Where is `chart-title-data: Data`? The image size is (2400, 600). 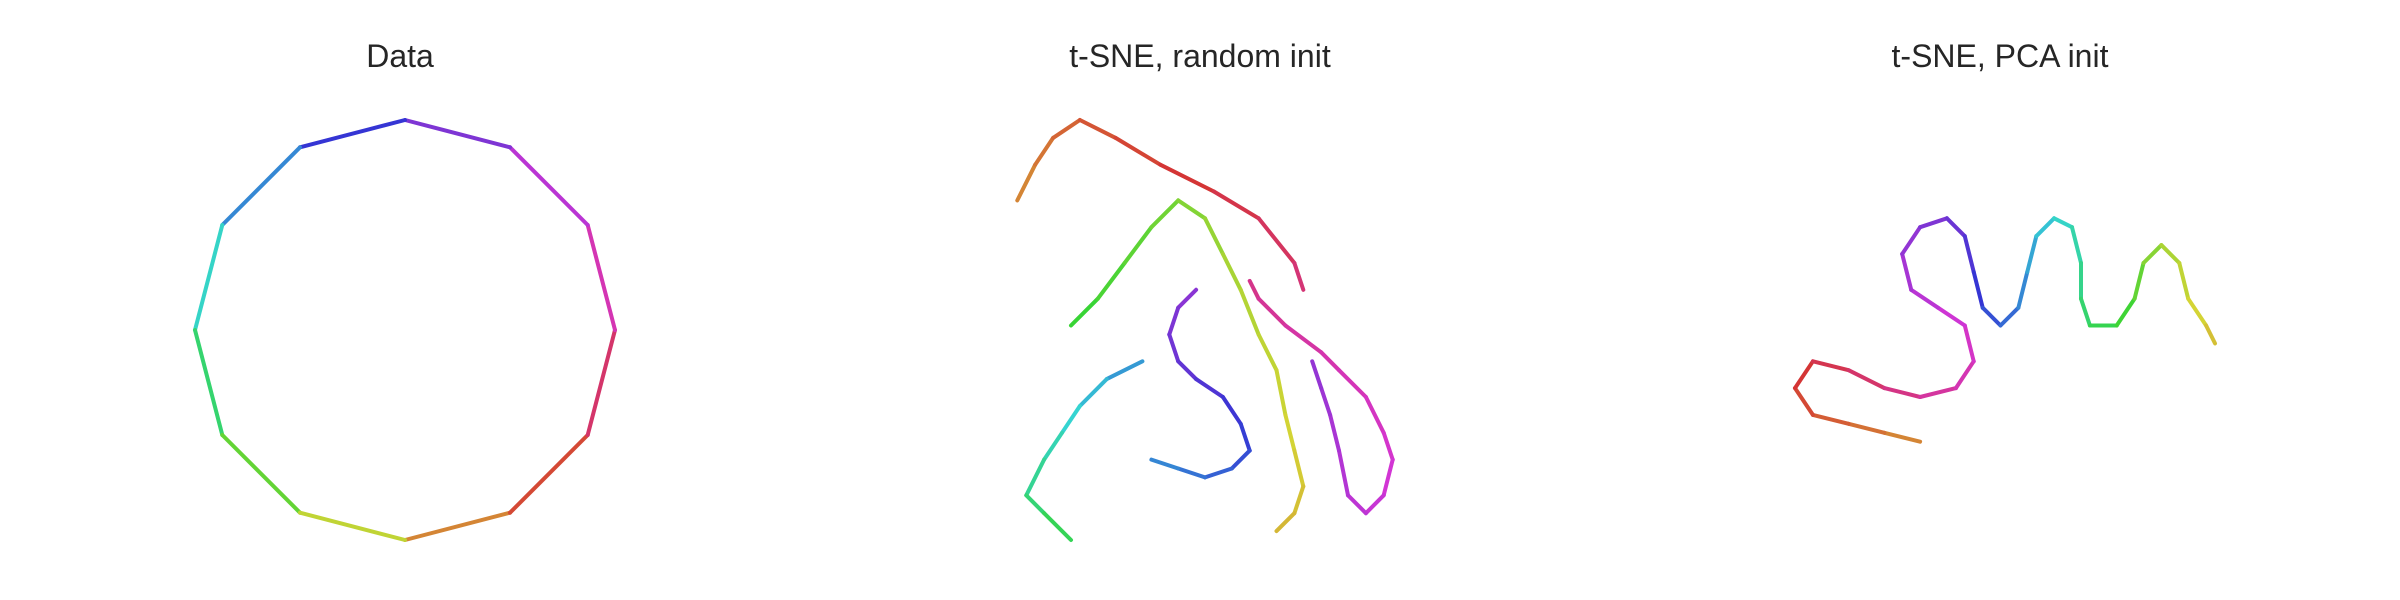 chart-title-data: Data is located at coordinates (400, 56).